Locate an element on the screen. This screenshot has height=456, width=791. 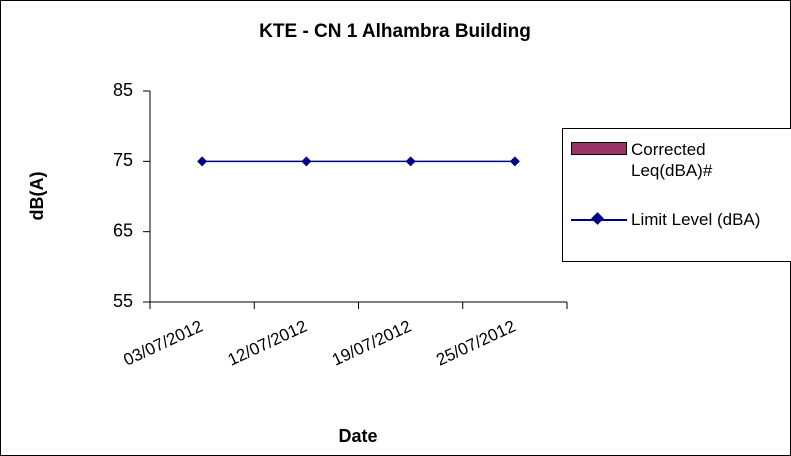
x-axis-title: Date is located at coordinates (357, 436).